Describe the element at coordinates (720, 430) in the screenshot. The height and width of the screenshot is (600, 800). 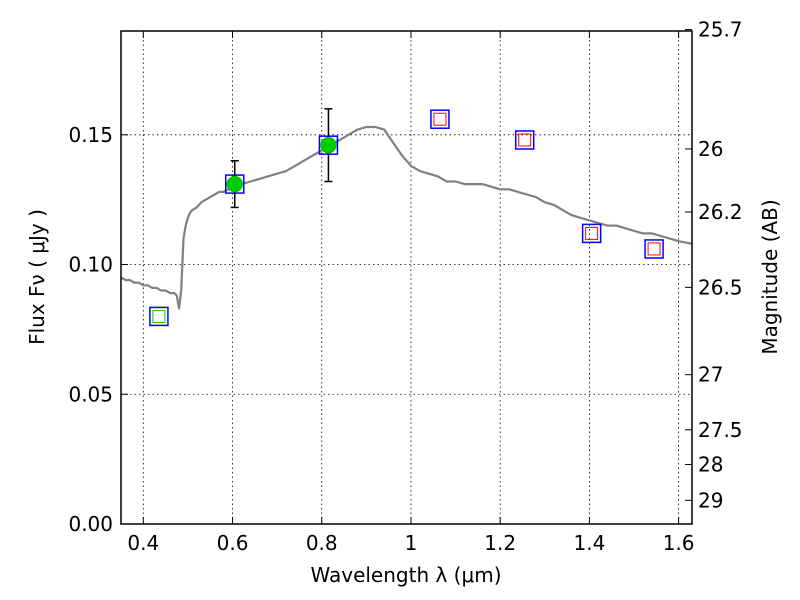
I see `right-tick-label: 27.5` at that location.